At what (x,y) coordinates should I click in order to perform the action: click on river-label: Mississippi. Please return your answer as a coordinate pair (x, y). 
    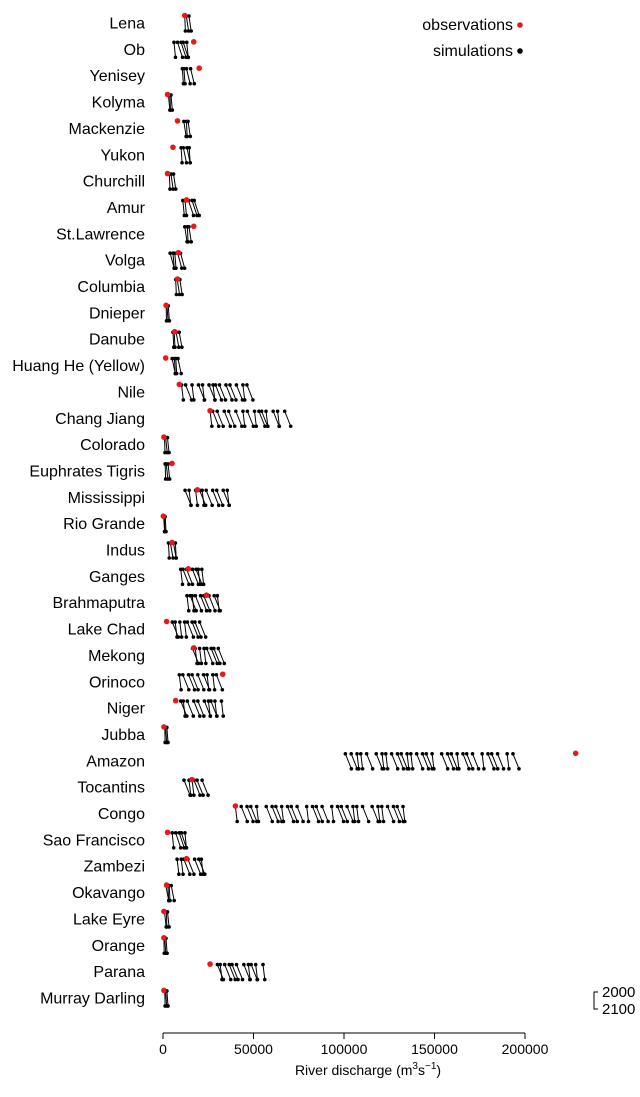
    Looking at the image, I should click on (106, 498).